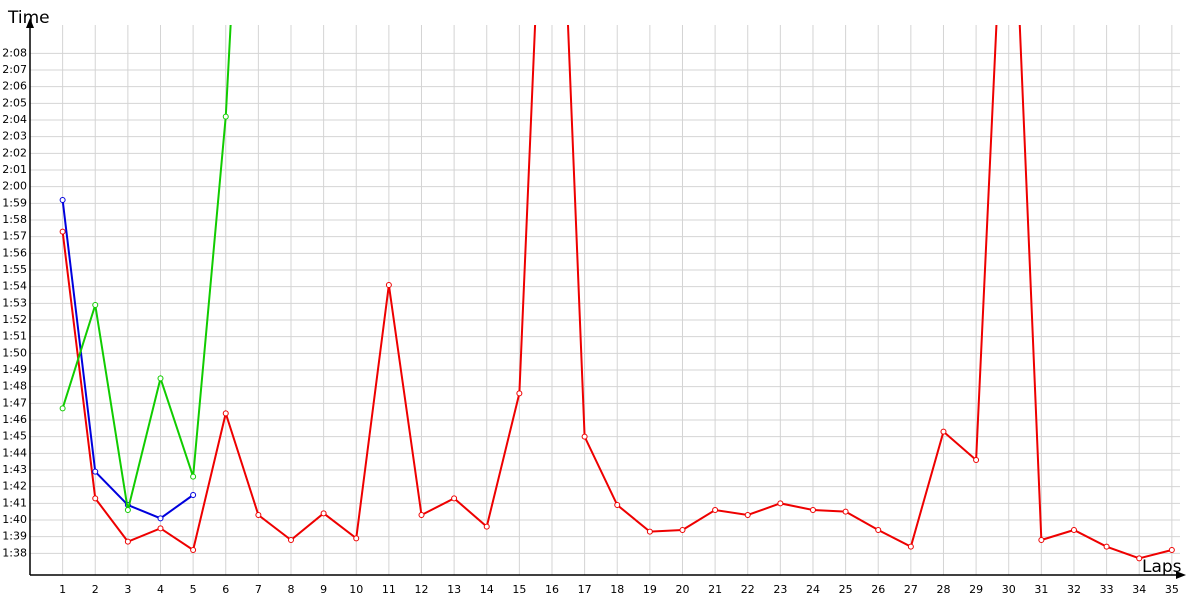 The height and width of the screenshot is (600, 1200). Describe the element at coordinates (14, 419) in the screenshot. I see `y-tick-label: 1:46` at that location.